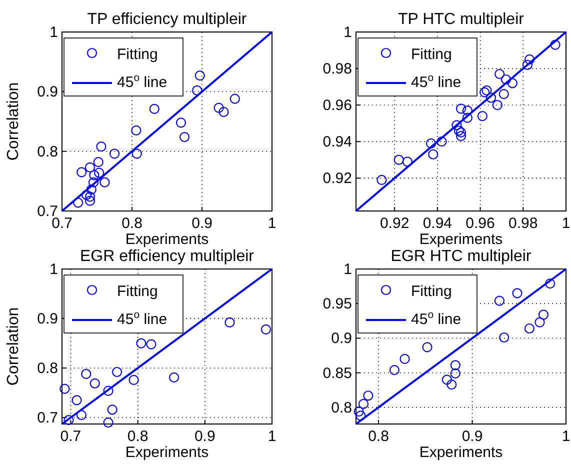  Describe the element at coordinates (47, 418) in the screenshot. I see `y-tick-label: 0.7` at that location.